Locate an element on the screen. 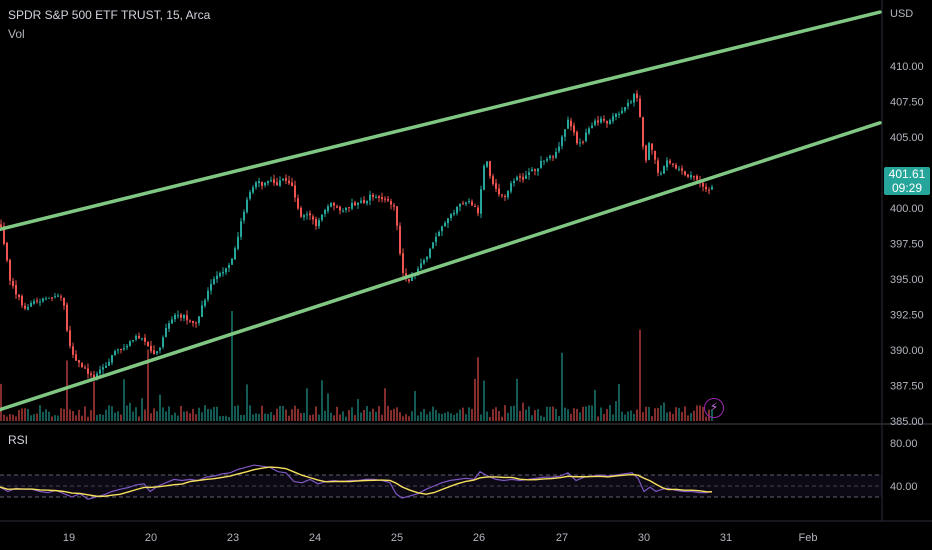 This screenshot has width=932, height=550. rsi-line is located at coordinates (356, 482).